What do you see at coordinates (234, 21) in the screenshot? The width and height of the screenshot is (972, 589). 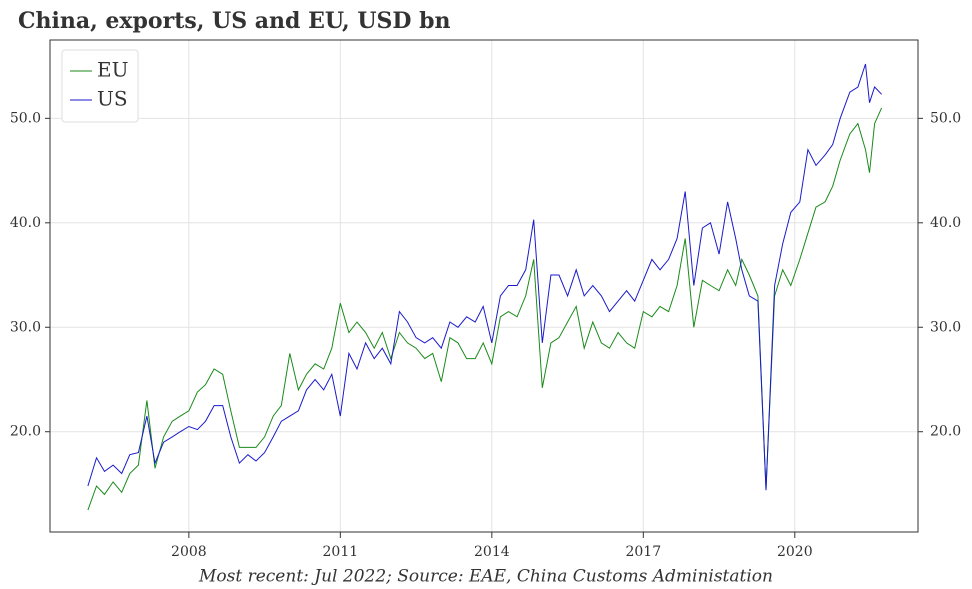 I see `chart-title: China, exports, US and EU, USD bn` at bounding box center [234, 21].